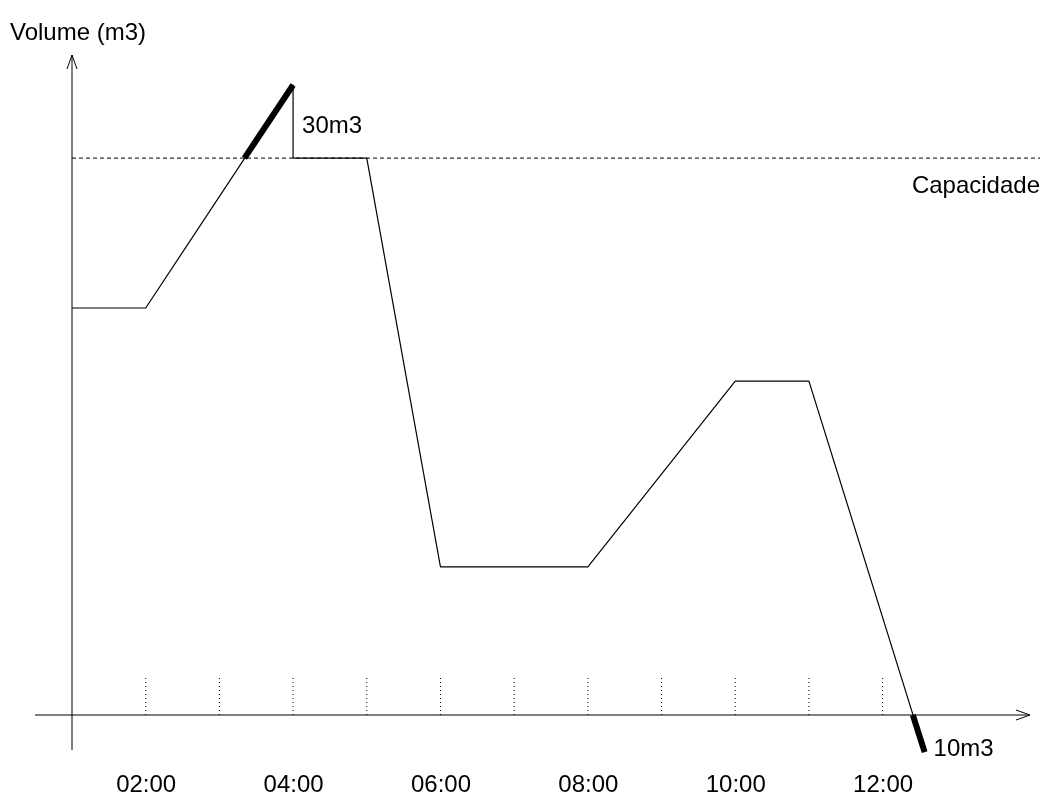 This screenshot has width=1048, height=796. Describe the element at coordinates (883, 783) in the screenshot. I see `x-tick-label: 12:00` at that location.